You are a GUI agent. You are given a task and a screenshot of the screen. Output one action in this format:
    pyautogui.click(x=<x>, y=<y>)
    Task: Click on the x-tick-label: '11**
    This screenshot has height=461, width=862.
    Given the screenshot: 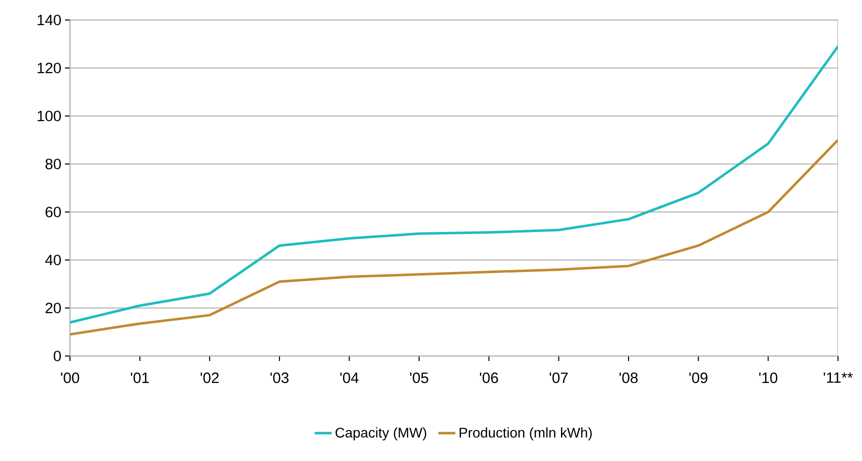 What is the action you would take?
    pyautogui.click(x=838, y=377)
    